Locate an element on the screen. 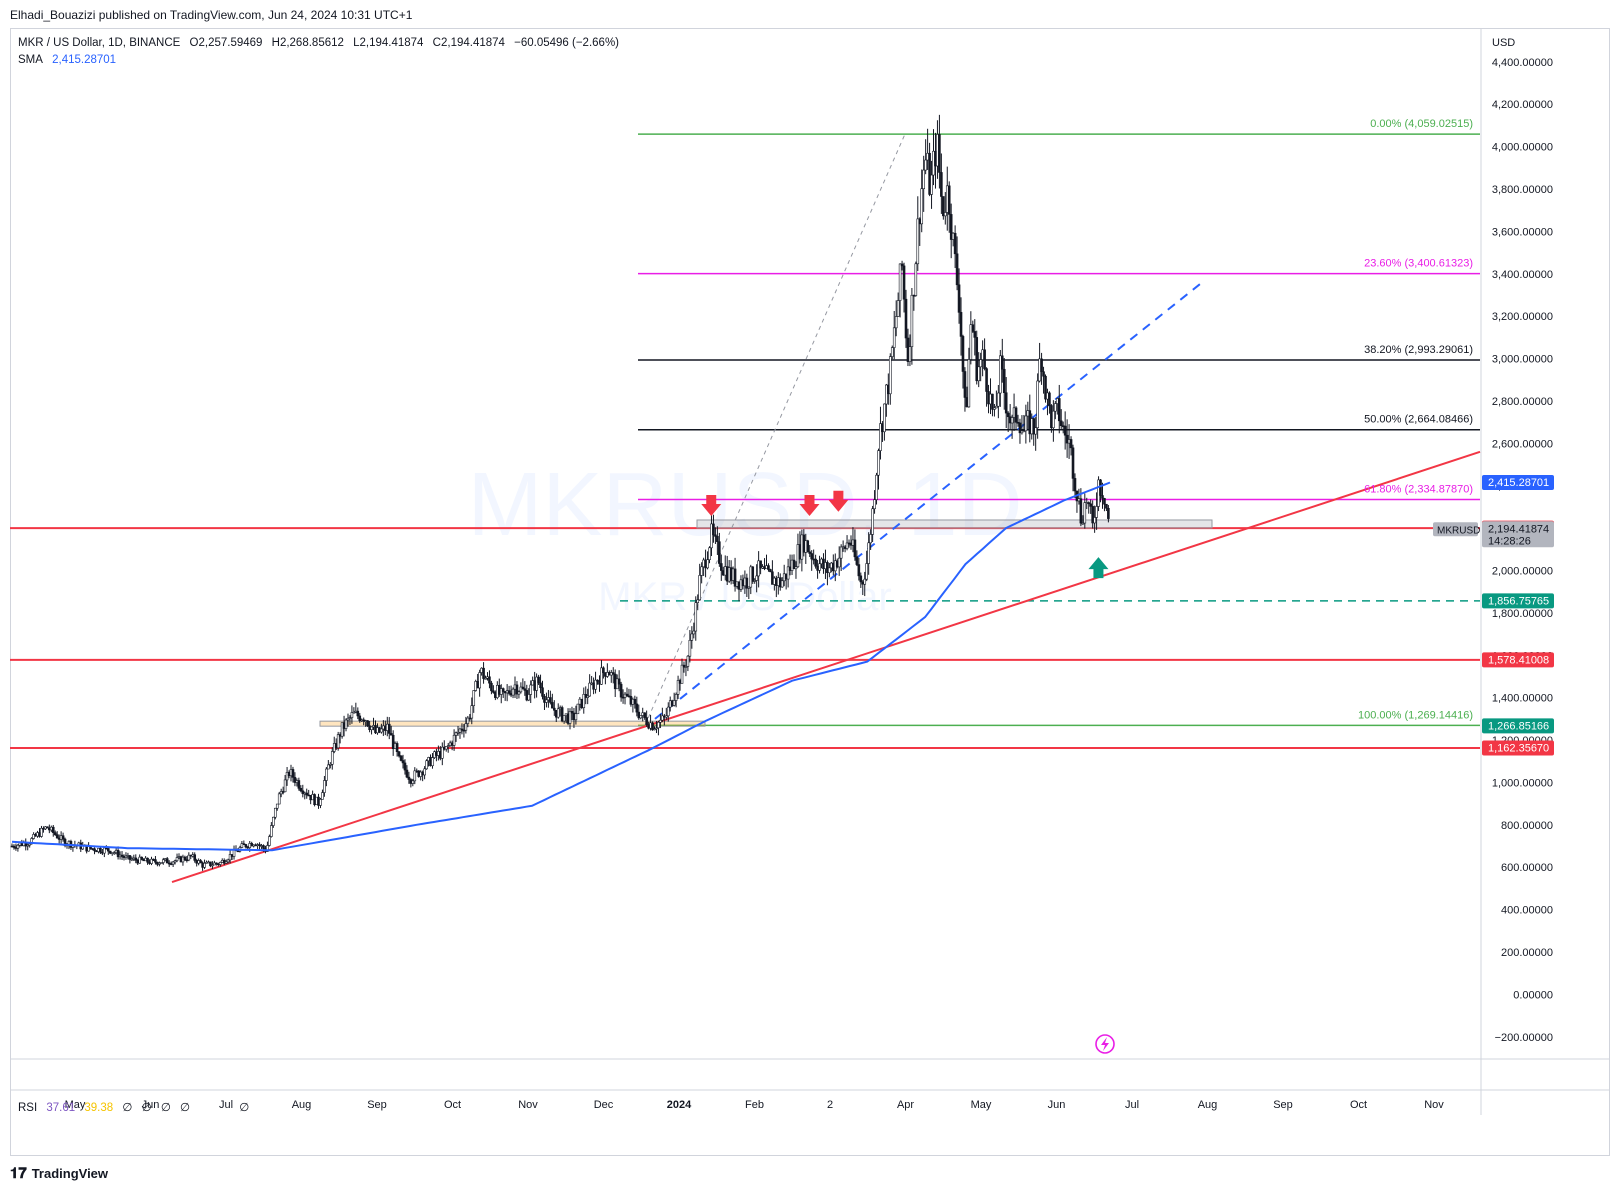 The width and height of the screenshot is (1620, 1188). price-axis-label-text: 1,266.85166 is located at coordinates (1518, 726).